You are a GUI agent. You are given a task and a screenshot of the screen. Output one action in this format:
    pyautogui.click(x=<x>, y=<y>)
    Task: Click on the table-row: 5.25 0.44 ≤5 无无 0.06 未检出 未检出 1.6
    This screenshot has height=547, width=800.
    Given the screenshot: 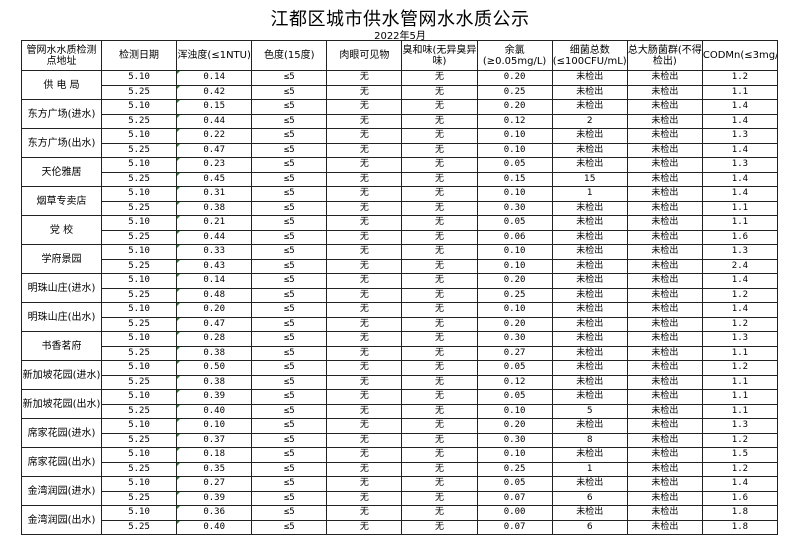 What is the action you would take?
    pyautogui.click(x=400, y=237)
    